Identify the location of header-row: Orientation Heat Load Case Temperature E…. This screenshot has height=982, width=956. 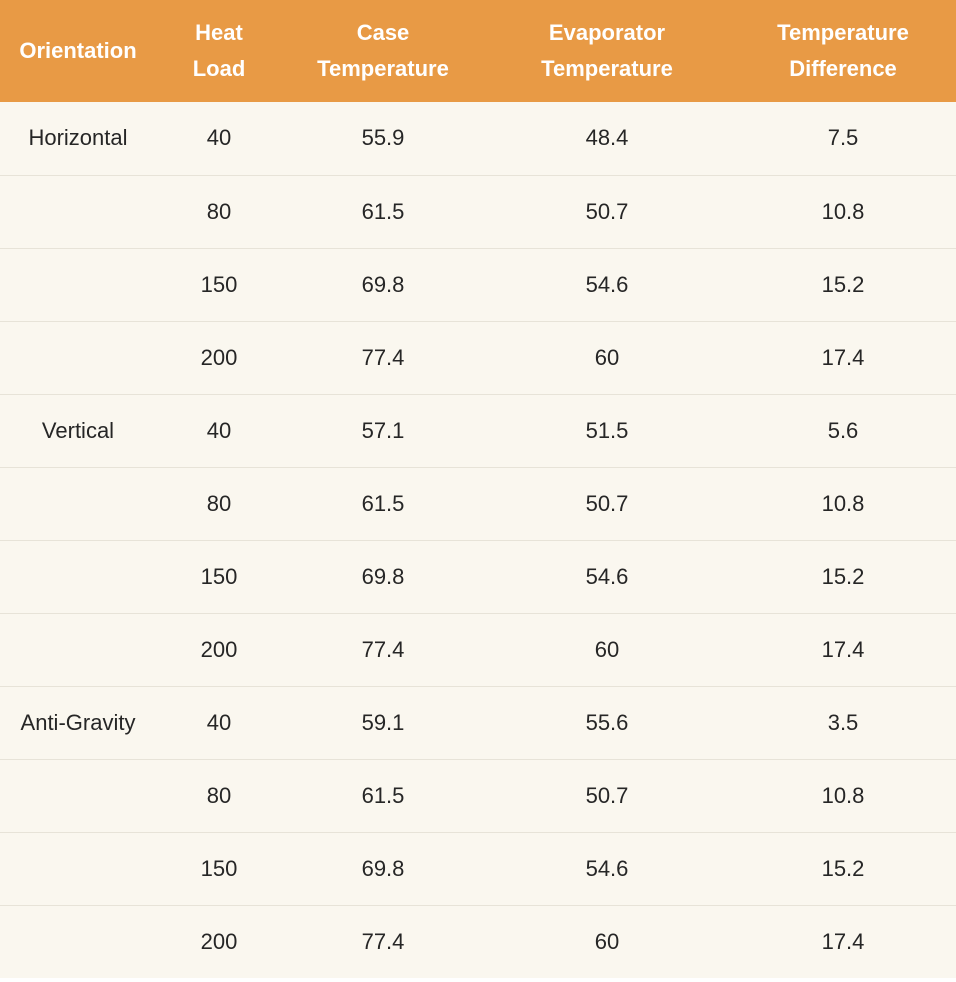
(478, 51).